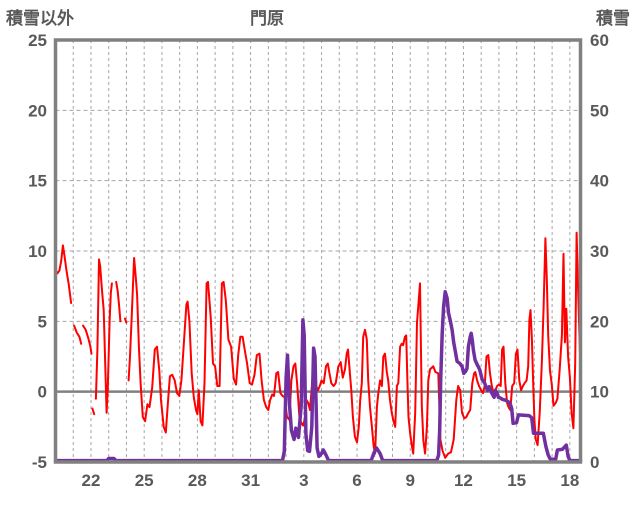 The image size is (636, 506). What do you see at coordinates (250, 480) in the screenshot?
I see `x-axis-tick-label: 31` at bounding box center [250, 480].